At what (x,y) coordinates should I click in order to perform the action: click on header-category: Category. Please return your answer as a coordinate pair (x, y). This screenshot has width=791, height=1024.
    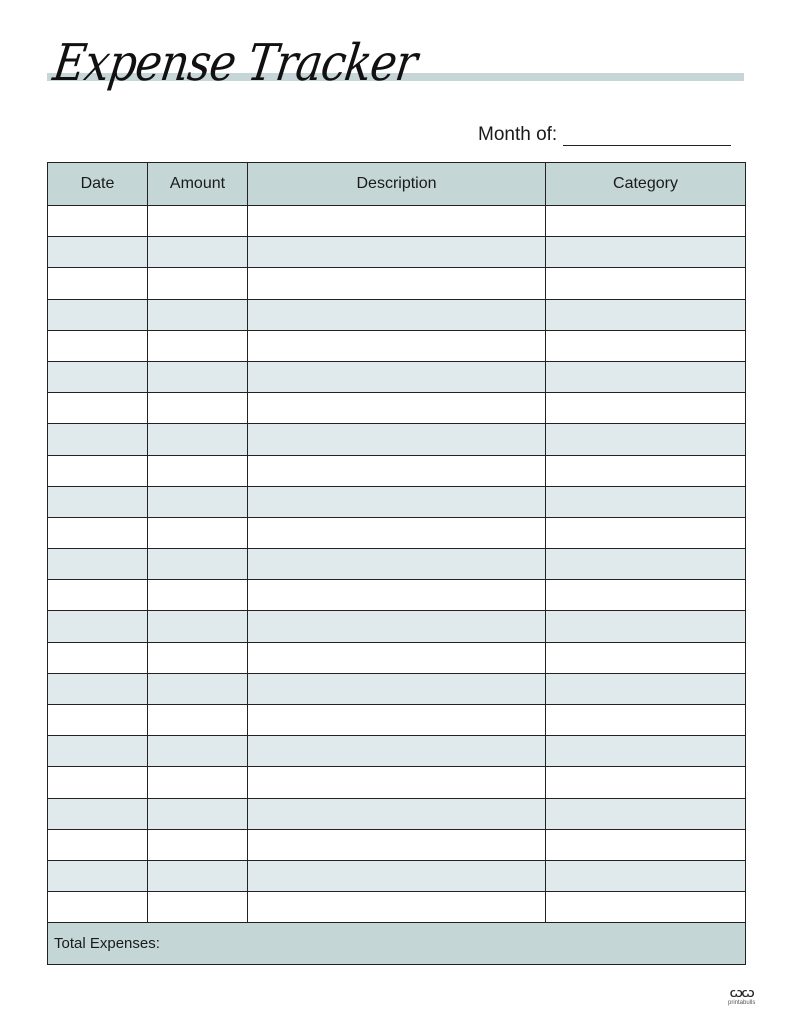
    Looking at the image, I should click on (645, 184).